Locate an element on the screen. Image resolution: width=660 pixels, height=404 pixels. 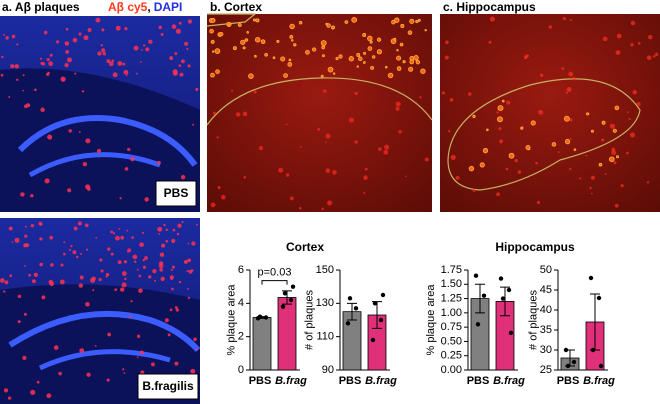
group-title: Cortex is located at coordinates (305, 247).